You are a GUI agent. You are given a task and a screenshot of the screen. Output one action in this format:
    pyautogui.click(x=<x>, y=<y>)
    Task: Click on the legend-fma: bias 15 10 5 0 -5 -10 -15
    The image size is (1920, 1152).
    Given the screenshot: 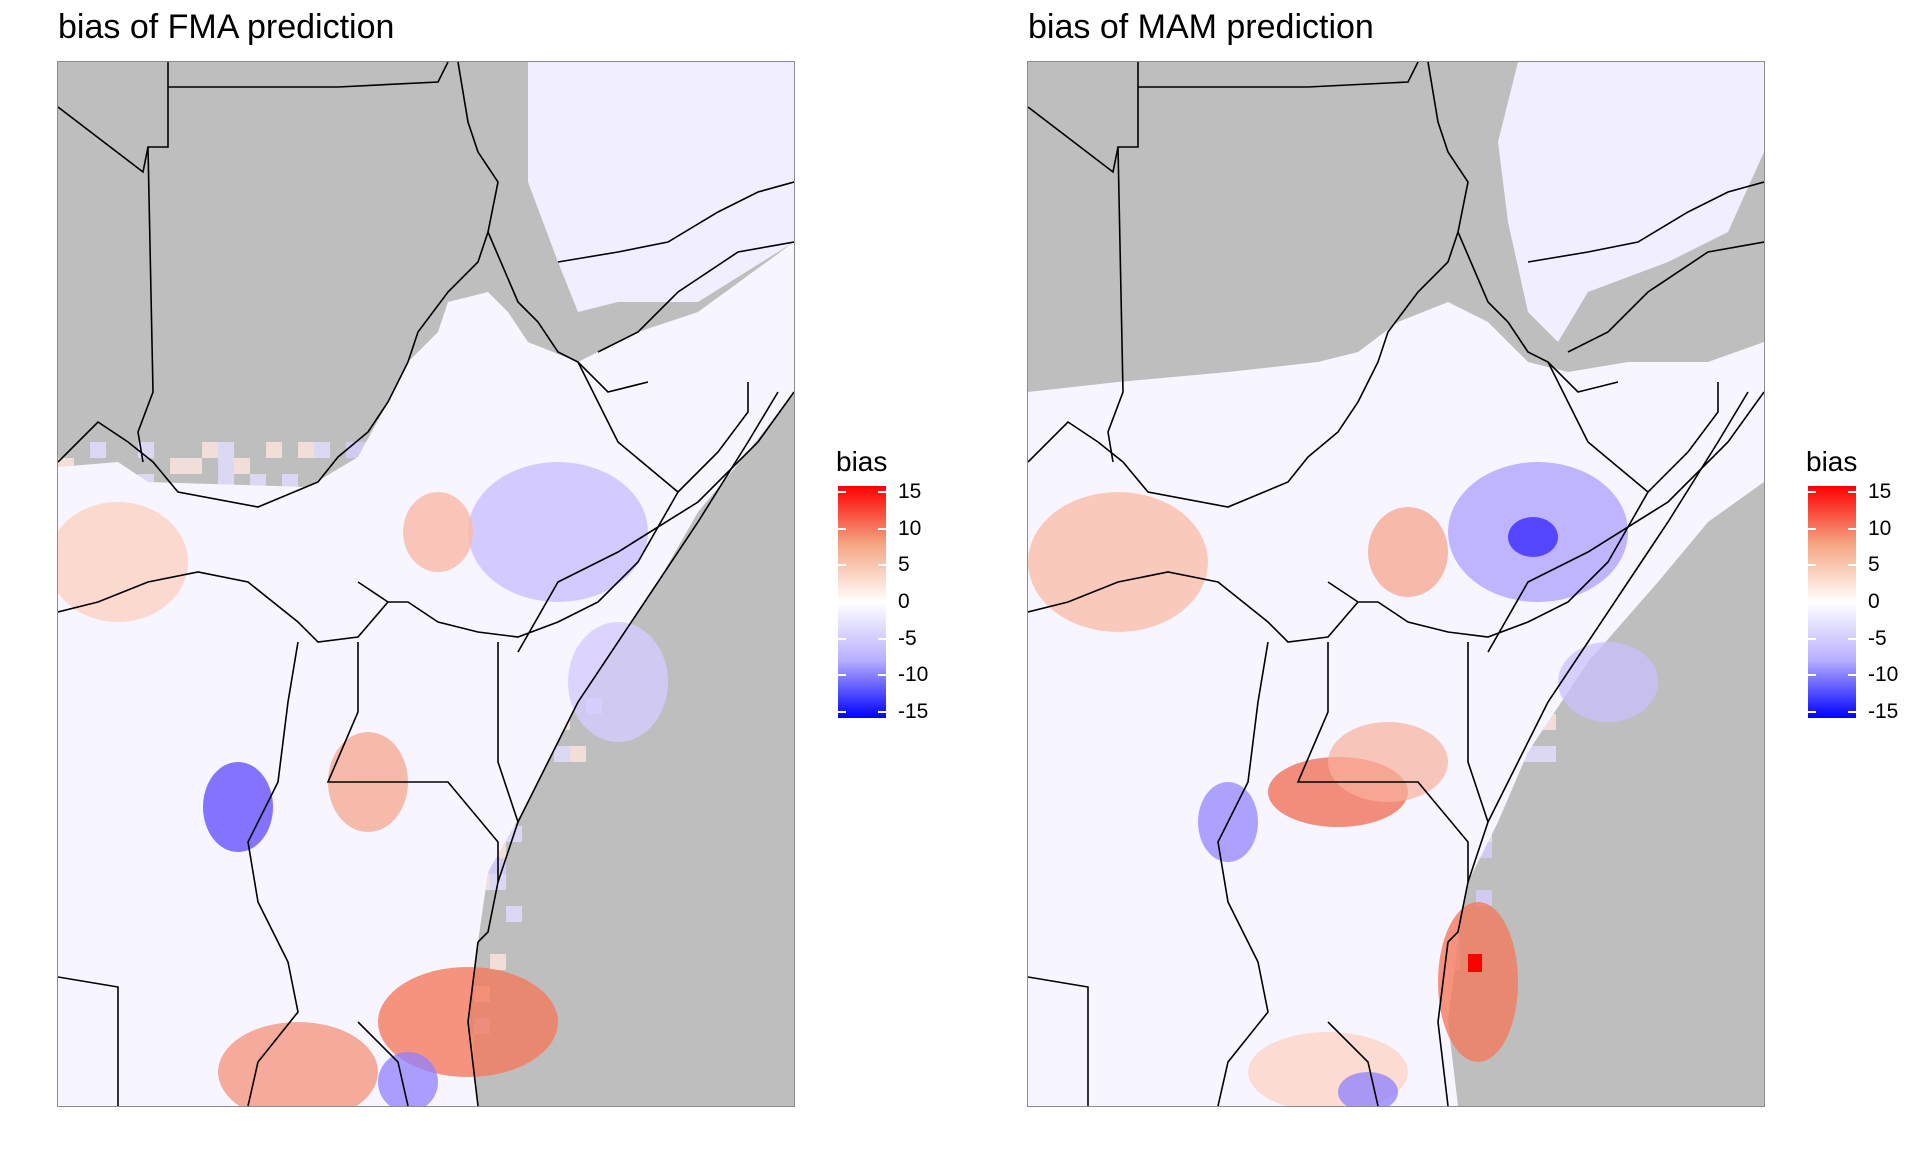 What is the action you would take?
    pyautogui.click(x=901, y=596)
    